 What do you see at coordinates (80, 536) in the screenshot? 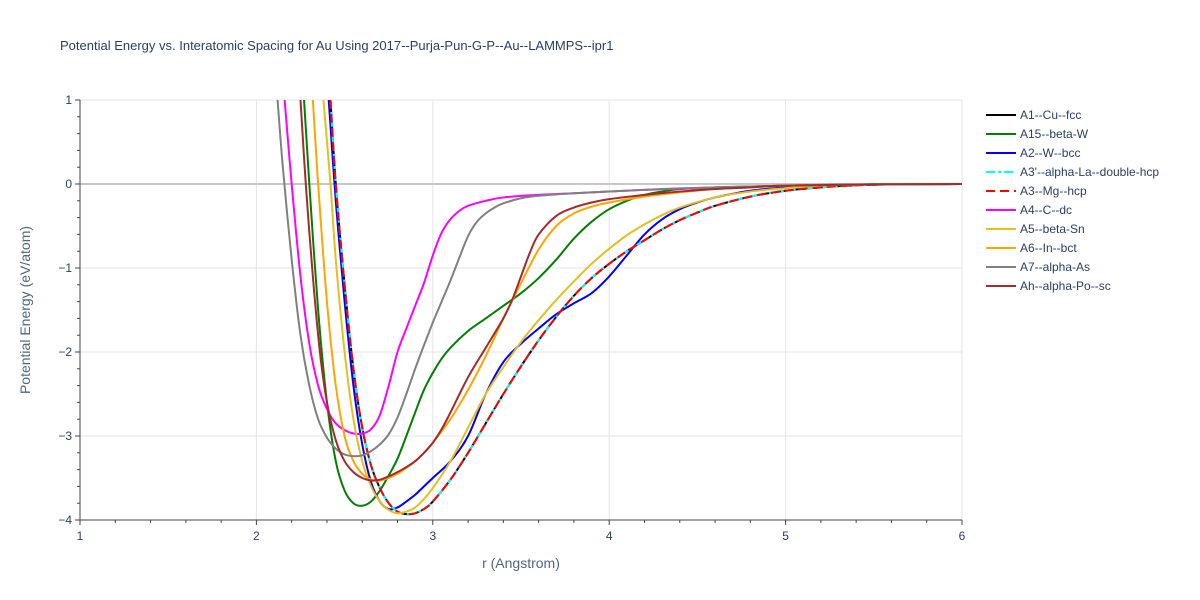
I see `x-tick-label: 1` at bounding box center [80, 536].